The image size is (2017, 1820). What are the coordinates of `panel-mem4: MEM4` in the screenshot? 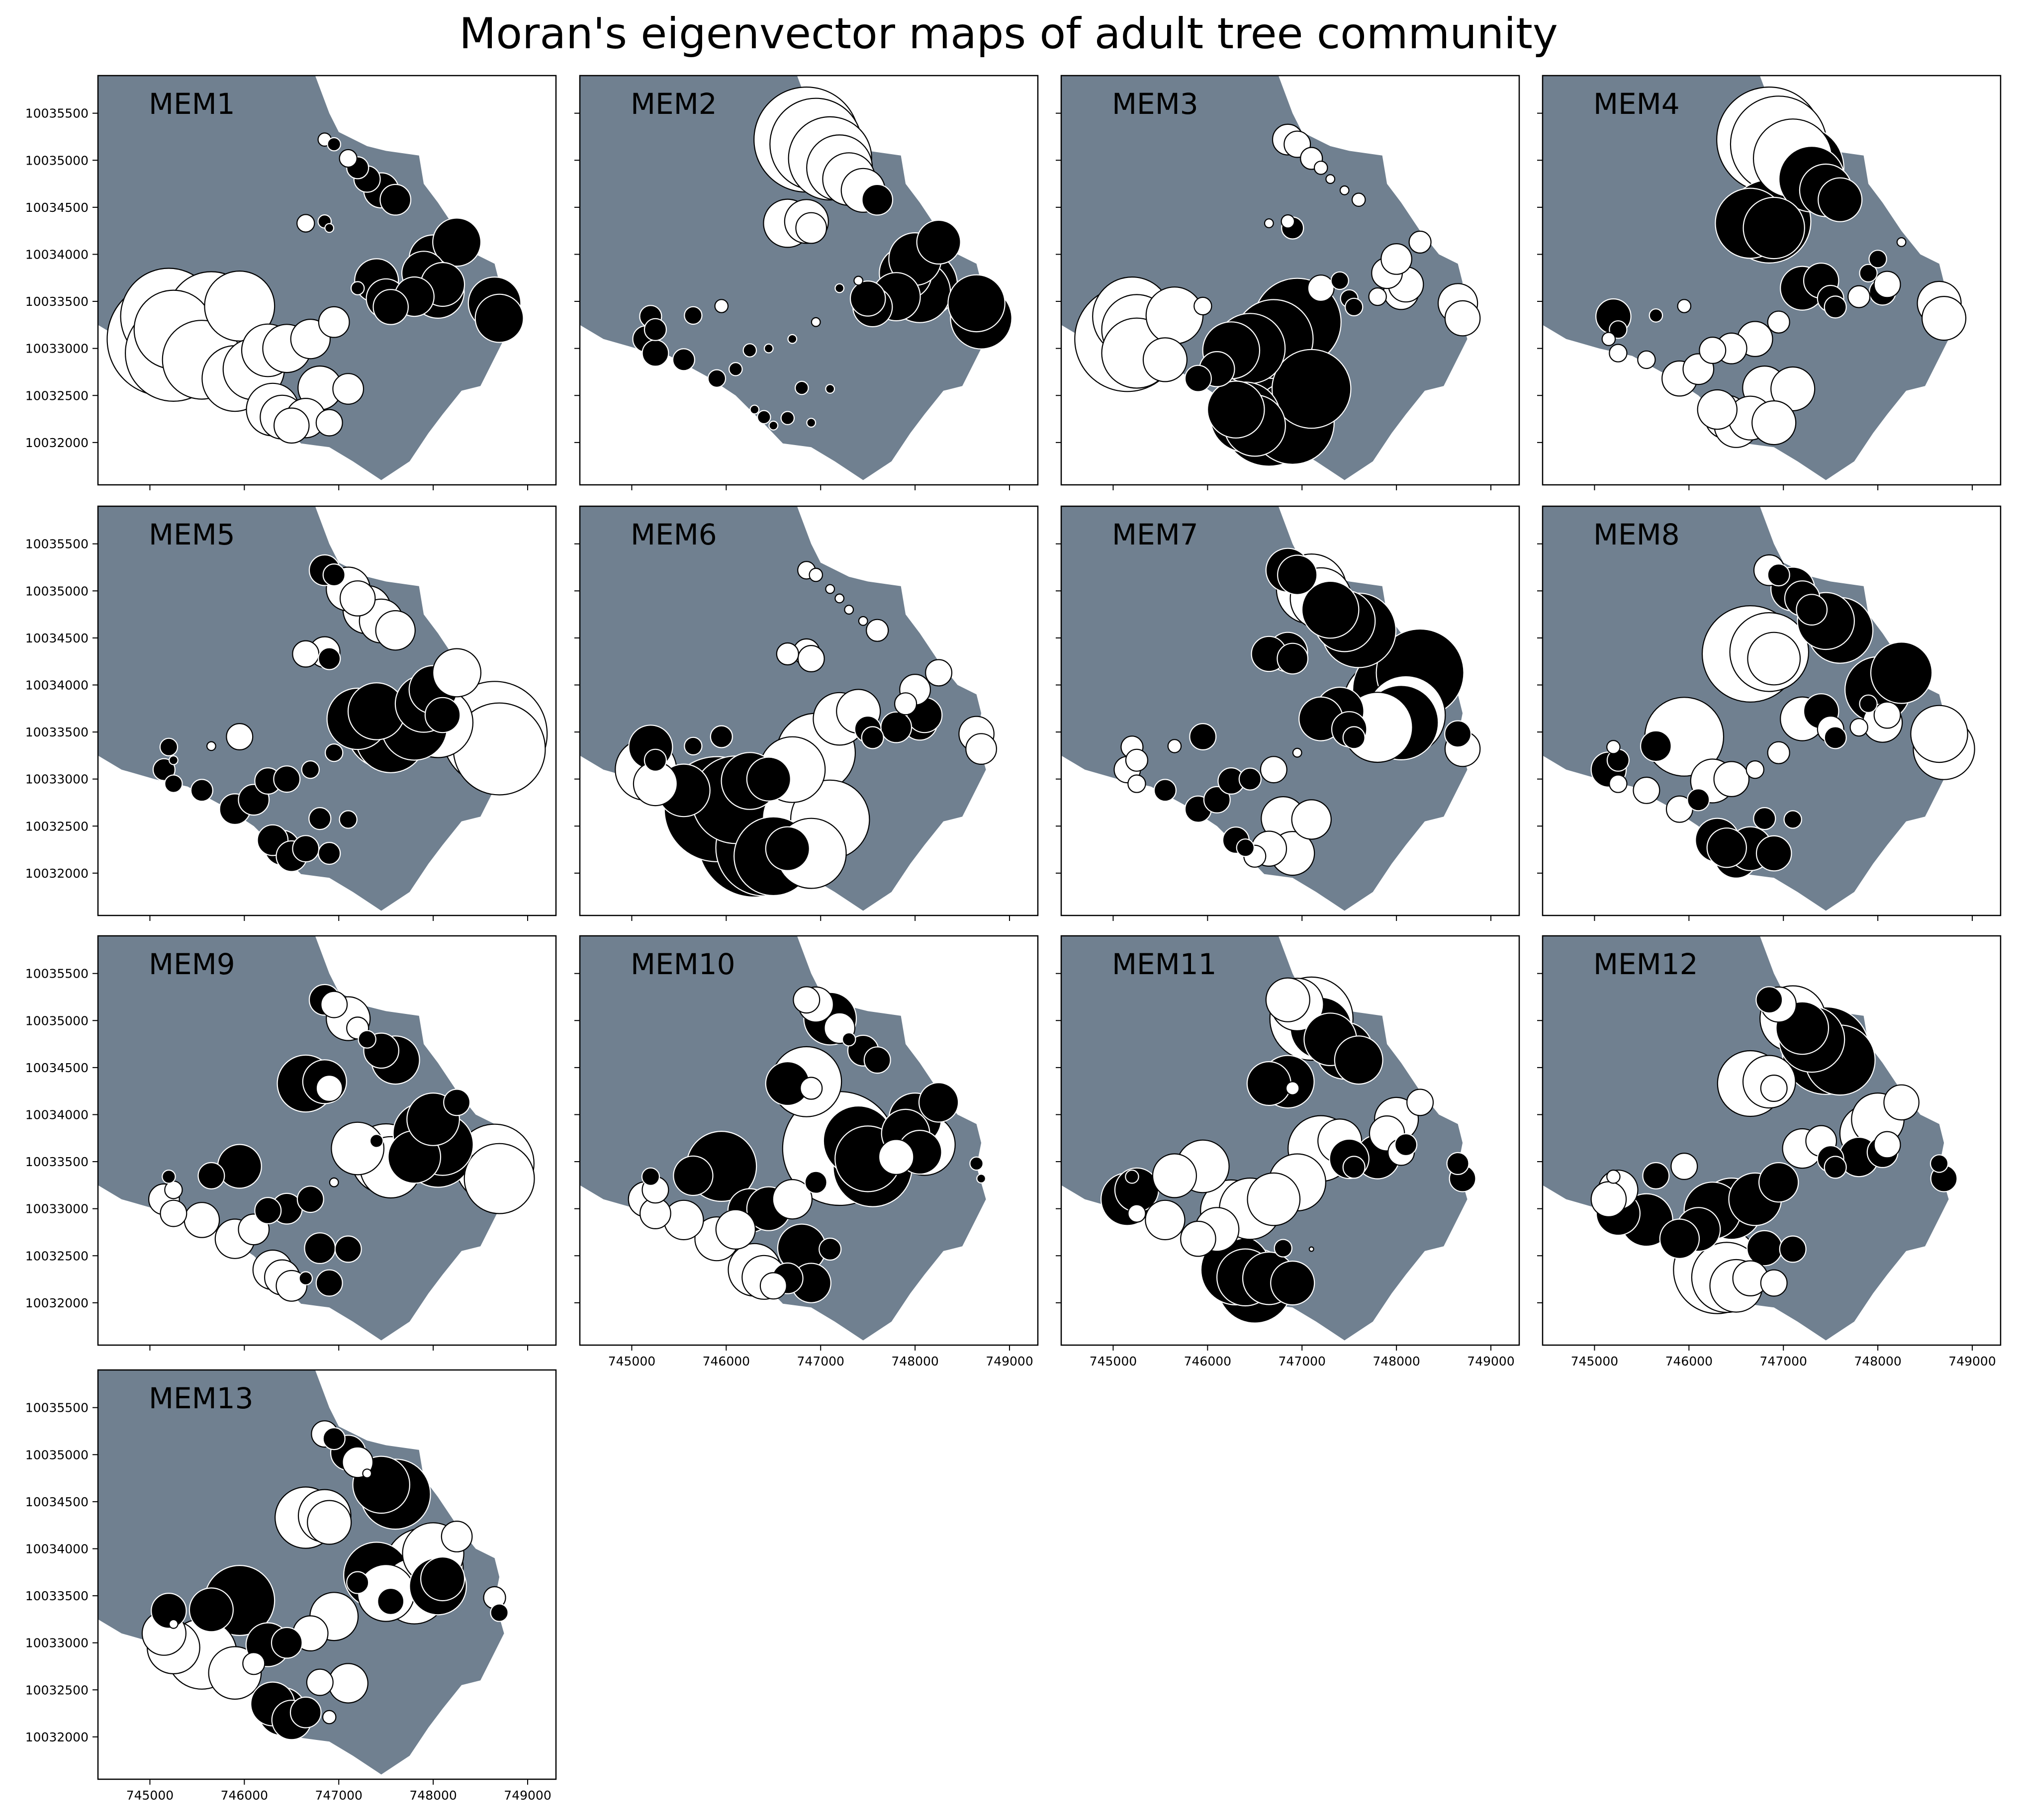 It's located at (1769, 282).